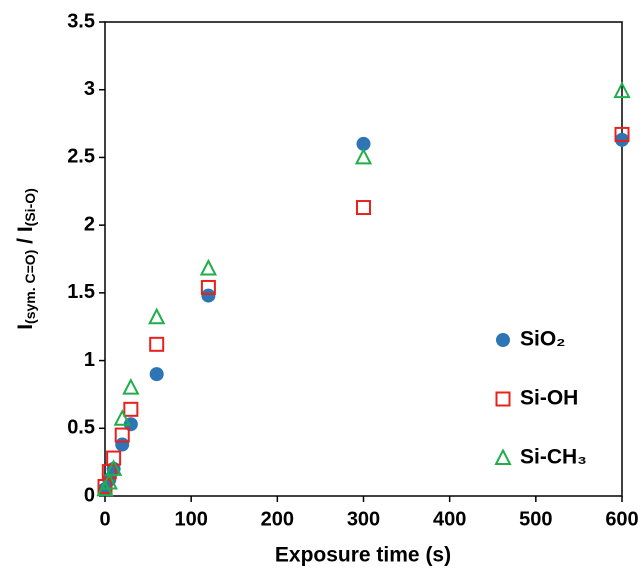 The width and height of the screenshot is (644, 574). Describe the element at coordinates (89, 224) in the screenshot. I see `y-tick-label: 2` at that location.